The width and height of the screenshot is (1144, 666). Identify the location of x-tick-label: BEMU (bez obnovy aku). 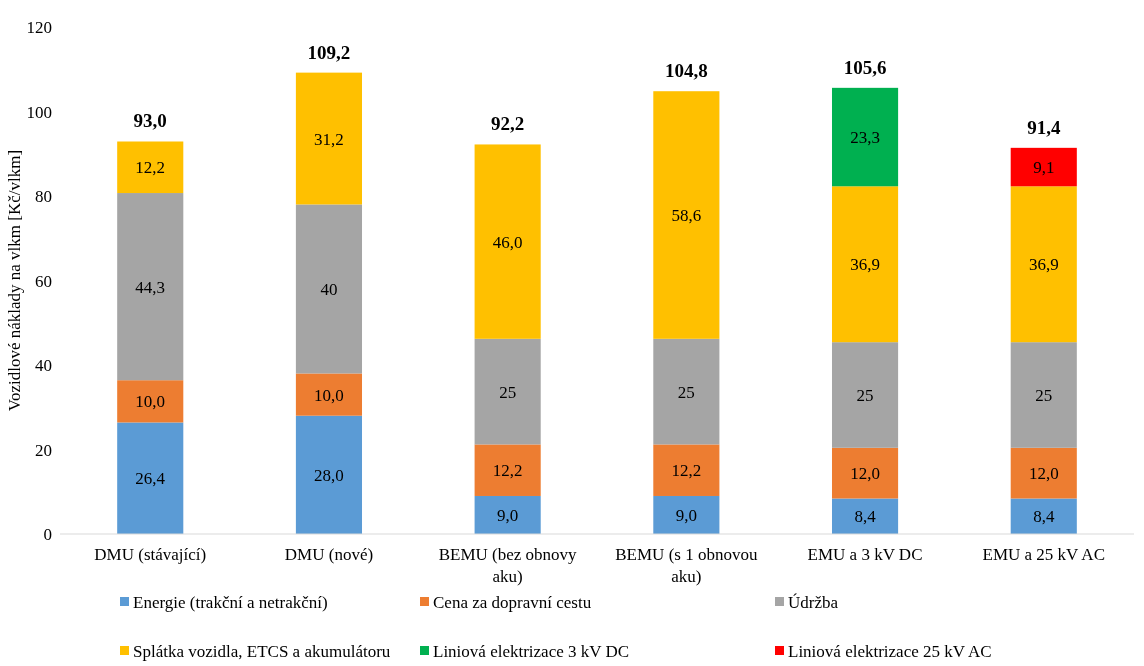
(508, 565).